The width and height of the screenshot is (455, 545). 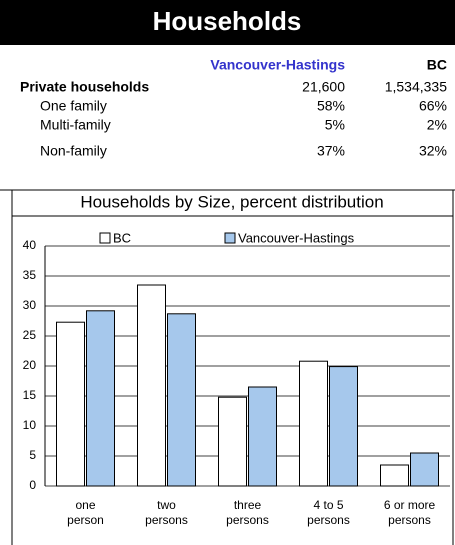 I want to click on chart-title: Households by Size, percent distribution, so click(x=231, y=201).